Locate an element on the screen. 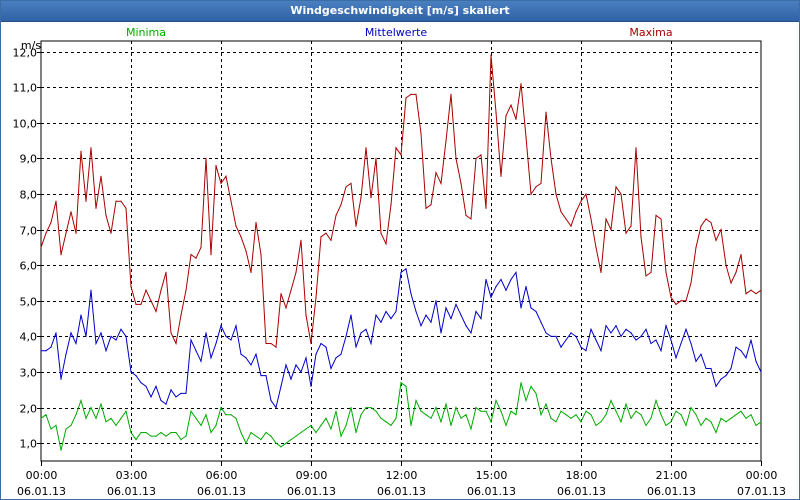 This screenshot has height=500, width=800. legend-label-minima: Minima is located at coordinates (146, 32).